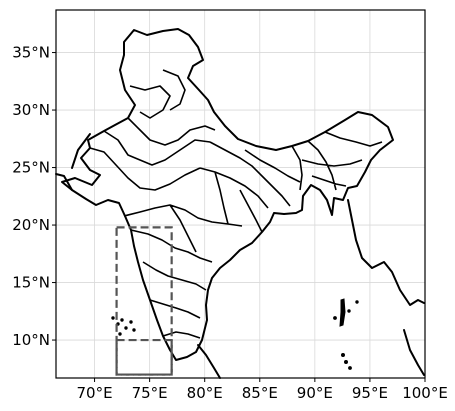 The width and height of the screenshot is (455, 411). I want to click on study-regions, so click(144, 301).